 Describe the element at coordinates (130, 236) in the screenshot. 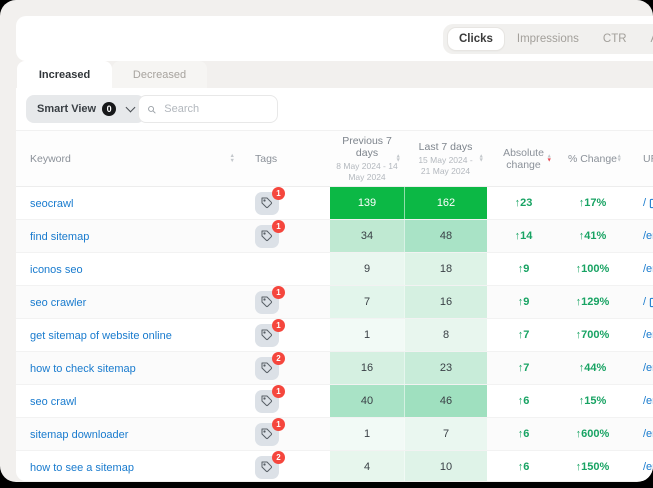

I see `keyword-cell: find sitemap` at that location.